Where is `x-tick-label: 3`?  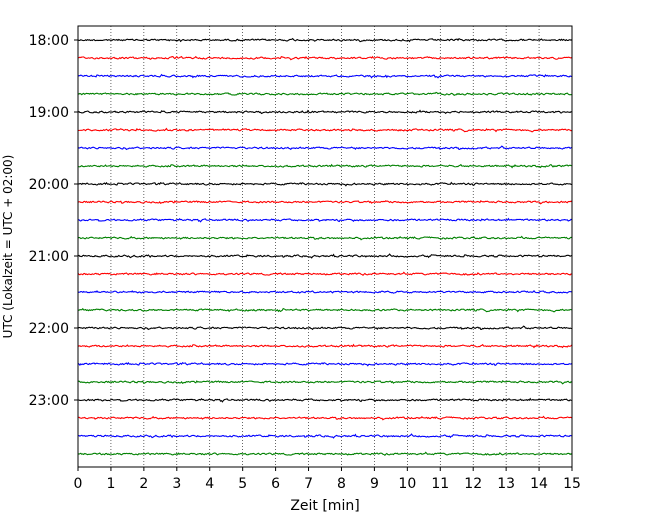
x-tick-label: 3 is located at coordinates (176, 484).